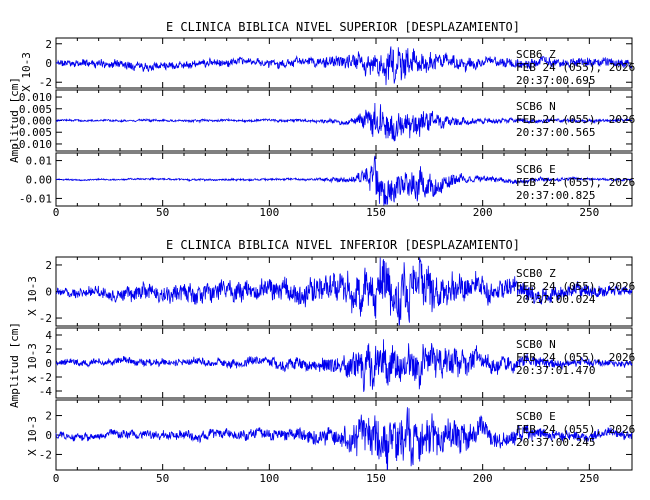 The image size is (650, 500). Describe the element at coordinates (575, 182) in the screenshot. I see `chart1-panel3-date-label: FEB 24 (055), 2026` at that location.